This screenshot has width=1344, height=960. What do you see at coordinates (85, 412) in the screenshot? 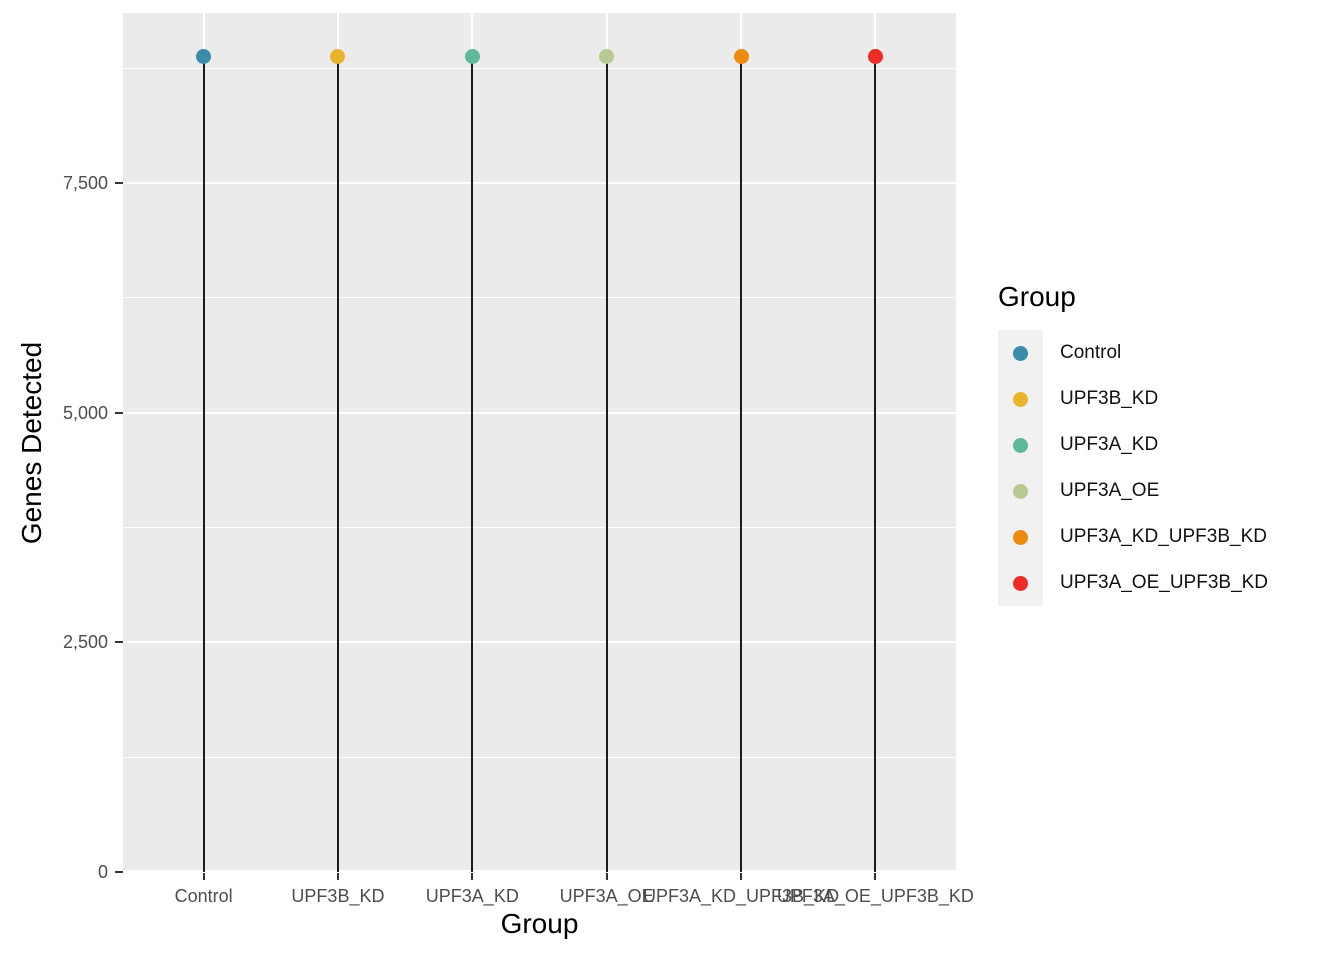
I see `y-tick-label: 5,000` at bounding box center [85, 412].